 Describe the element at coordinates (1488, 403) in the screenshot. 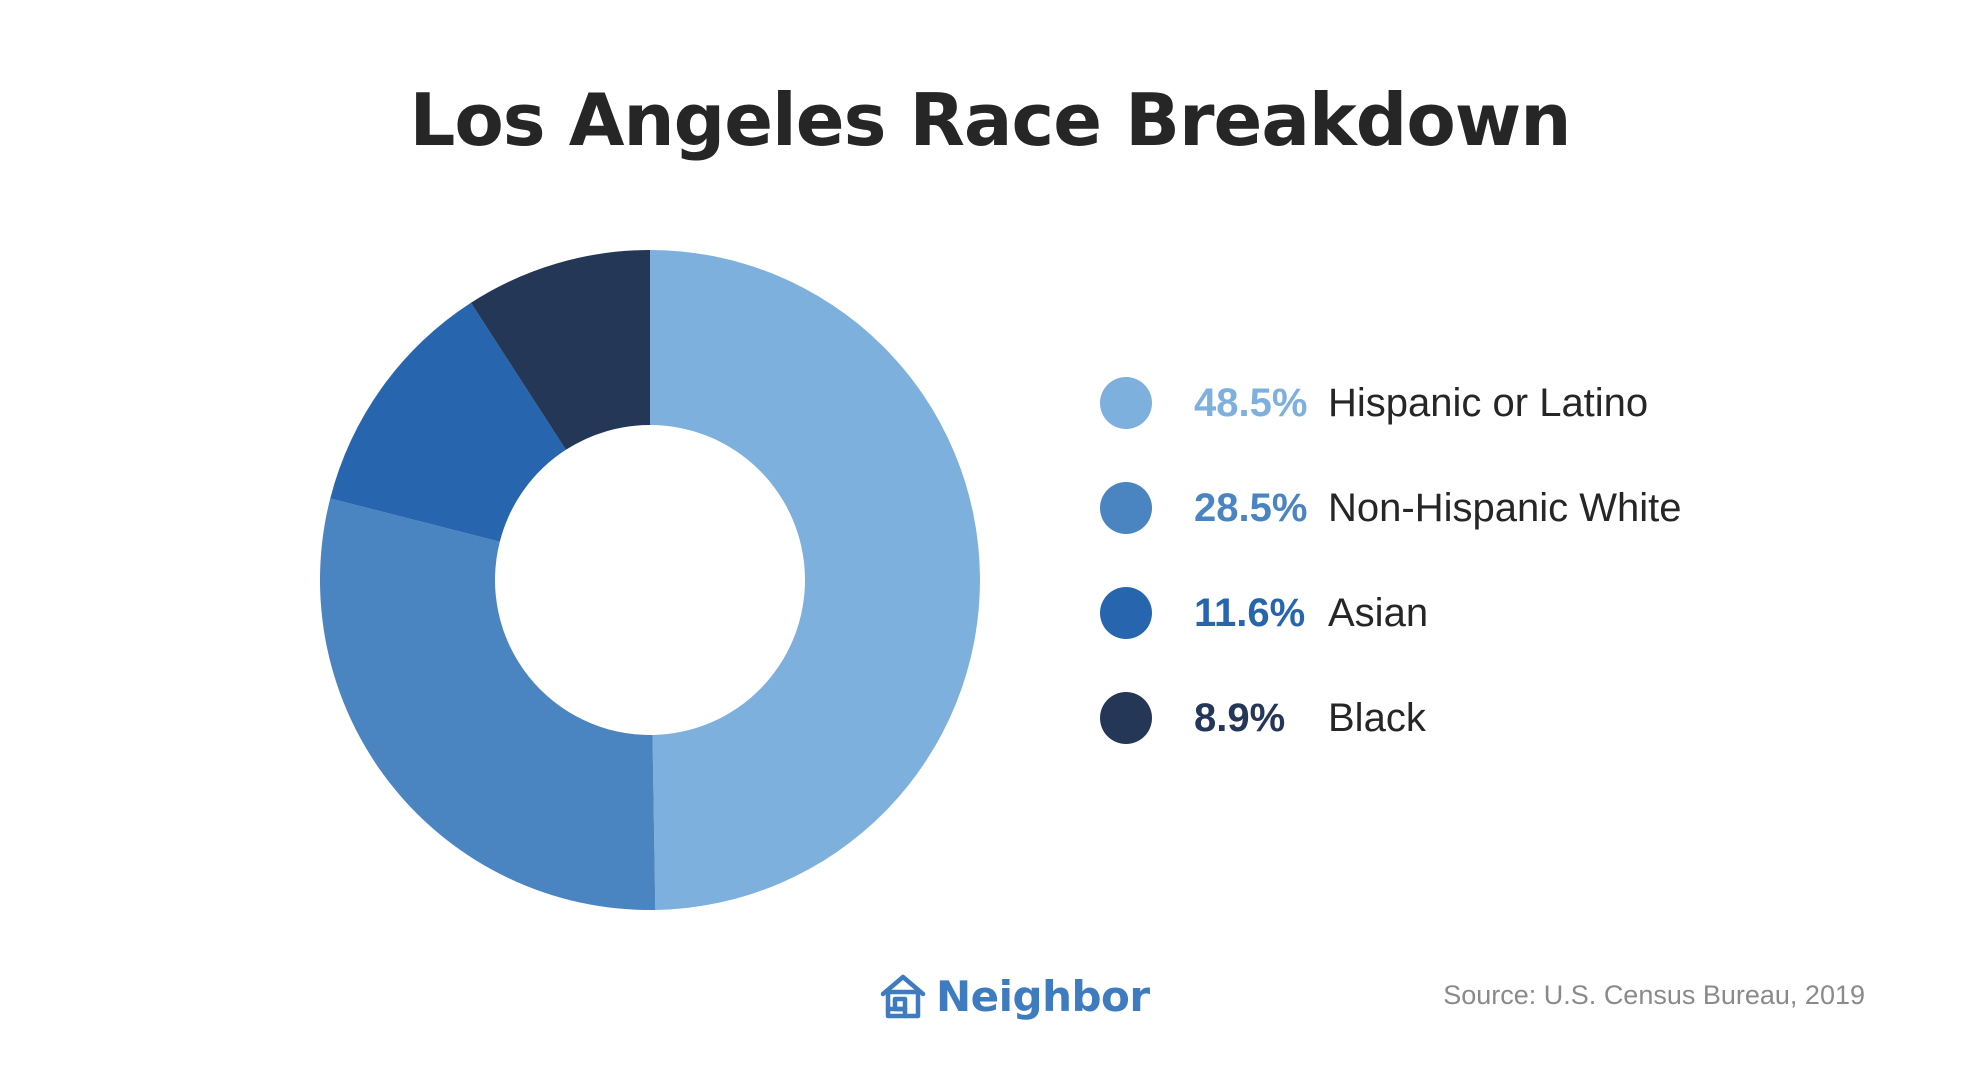

I see `legend-label: Hispanic or Latino` at that location.